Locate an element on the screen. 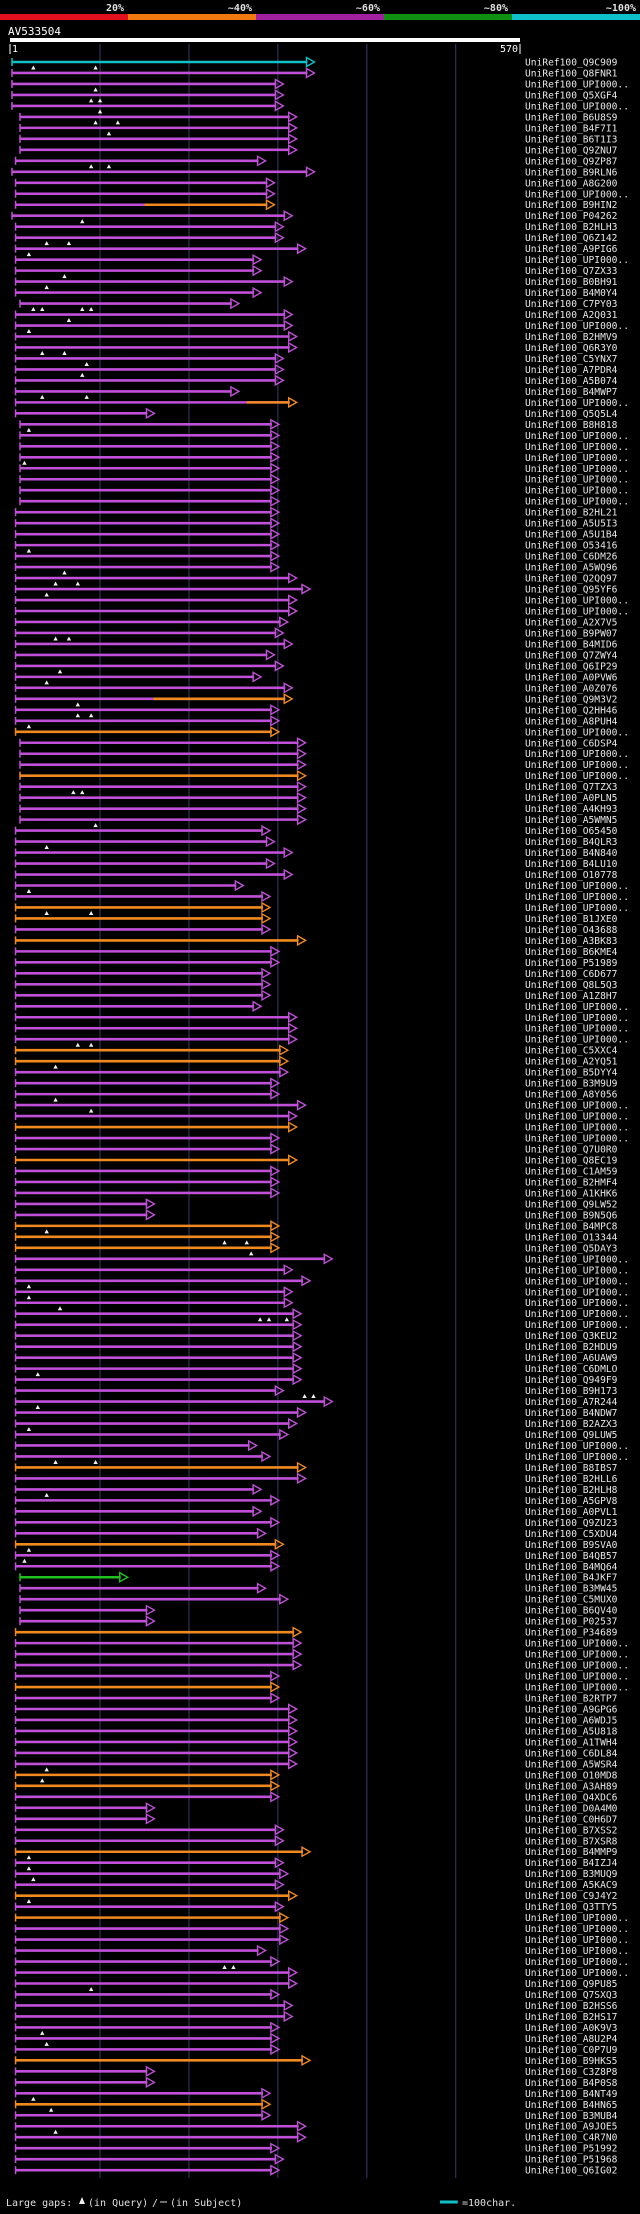 This screenshot has width=640, height=2214. hit-label: UniRef100_B9HKS5 is located at coordinates (571, 2061).